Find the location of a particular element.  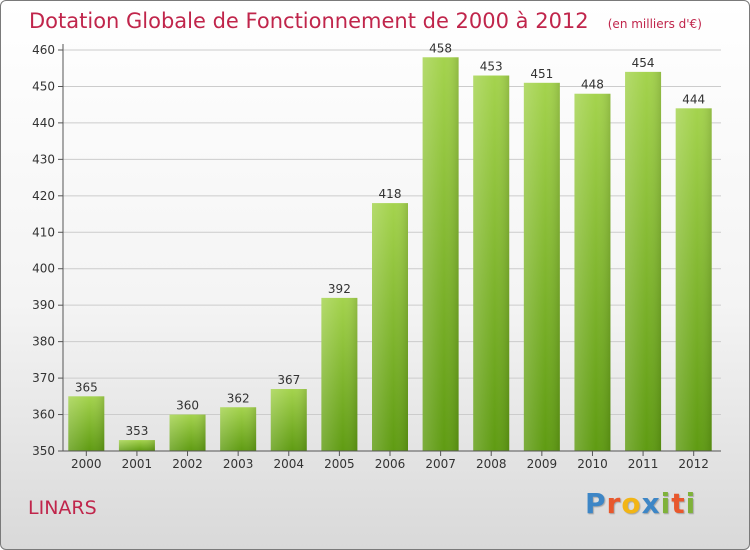

x-tick-label: 2005 is located at coordinates (339, 464).